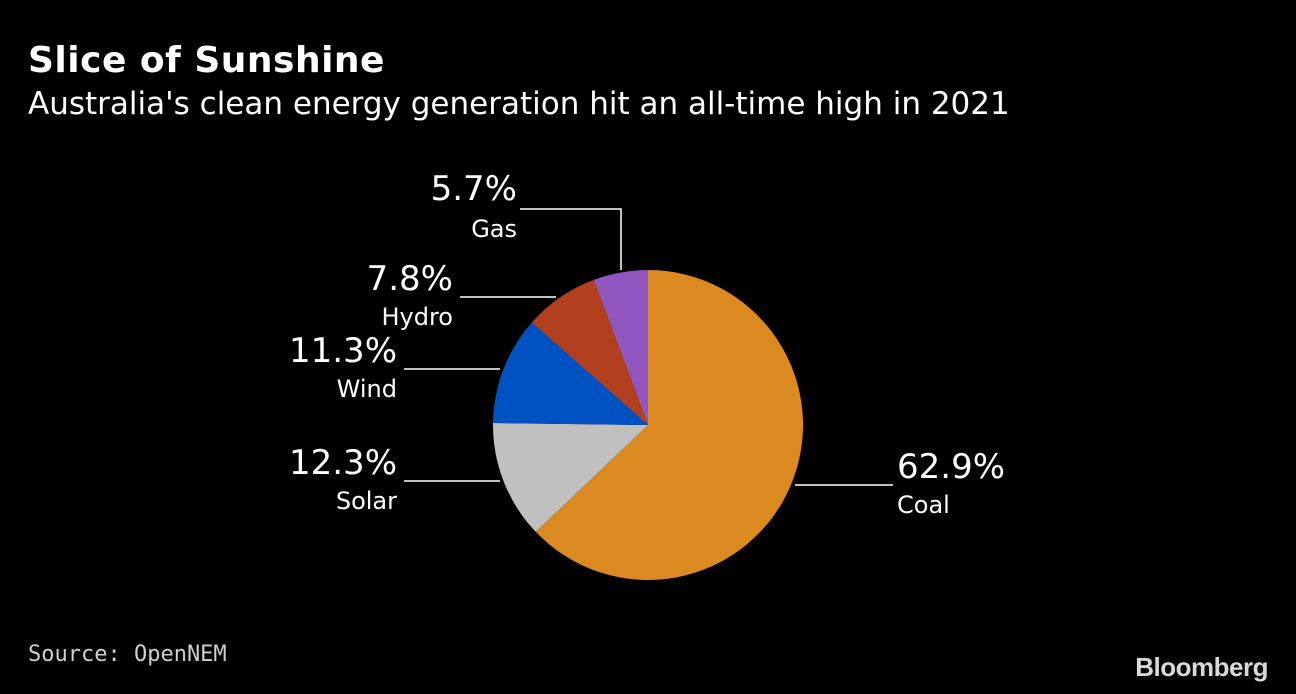 The width and height of the screenshot is (1296, 694). Describe the element at coordinates (1201, 667) in the screenshot. I see `bloomberg-logo: Bloomberg` at that location.